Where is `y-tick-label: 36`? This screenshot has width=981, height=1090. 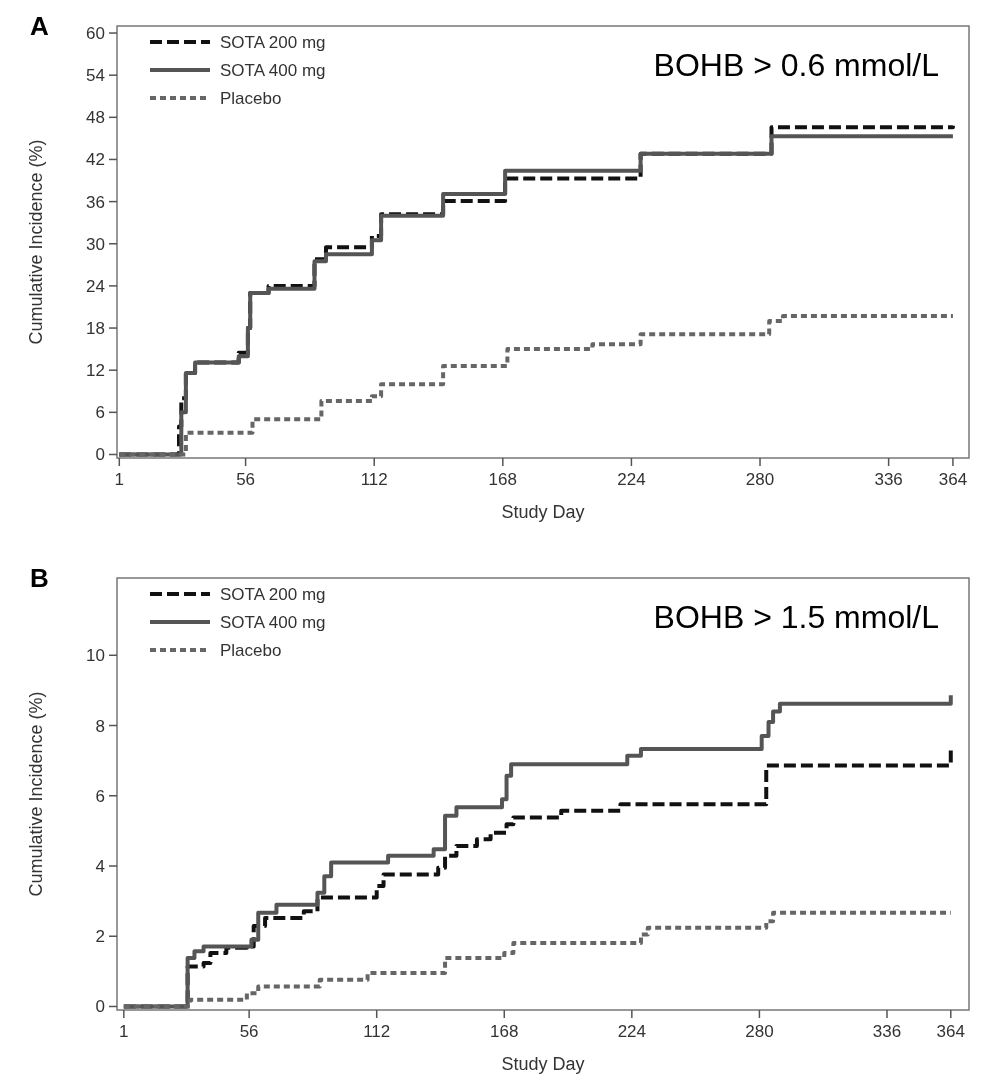
y-tick-label: 36 is located at coordinates (95, 202).